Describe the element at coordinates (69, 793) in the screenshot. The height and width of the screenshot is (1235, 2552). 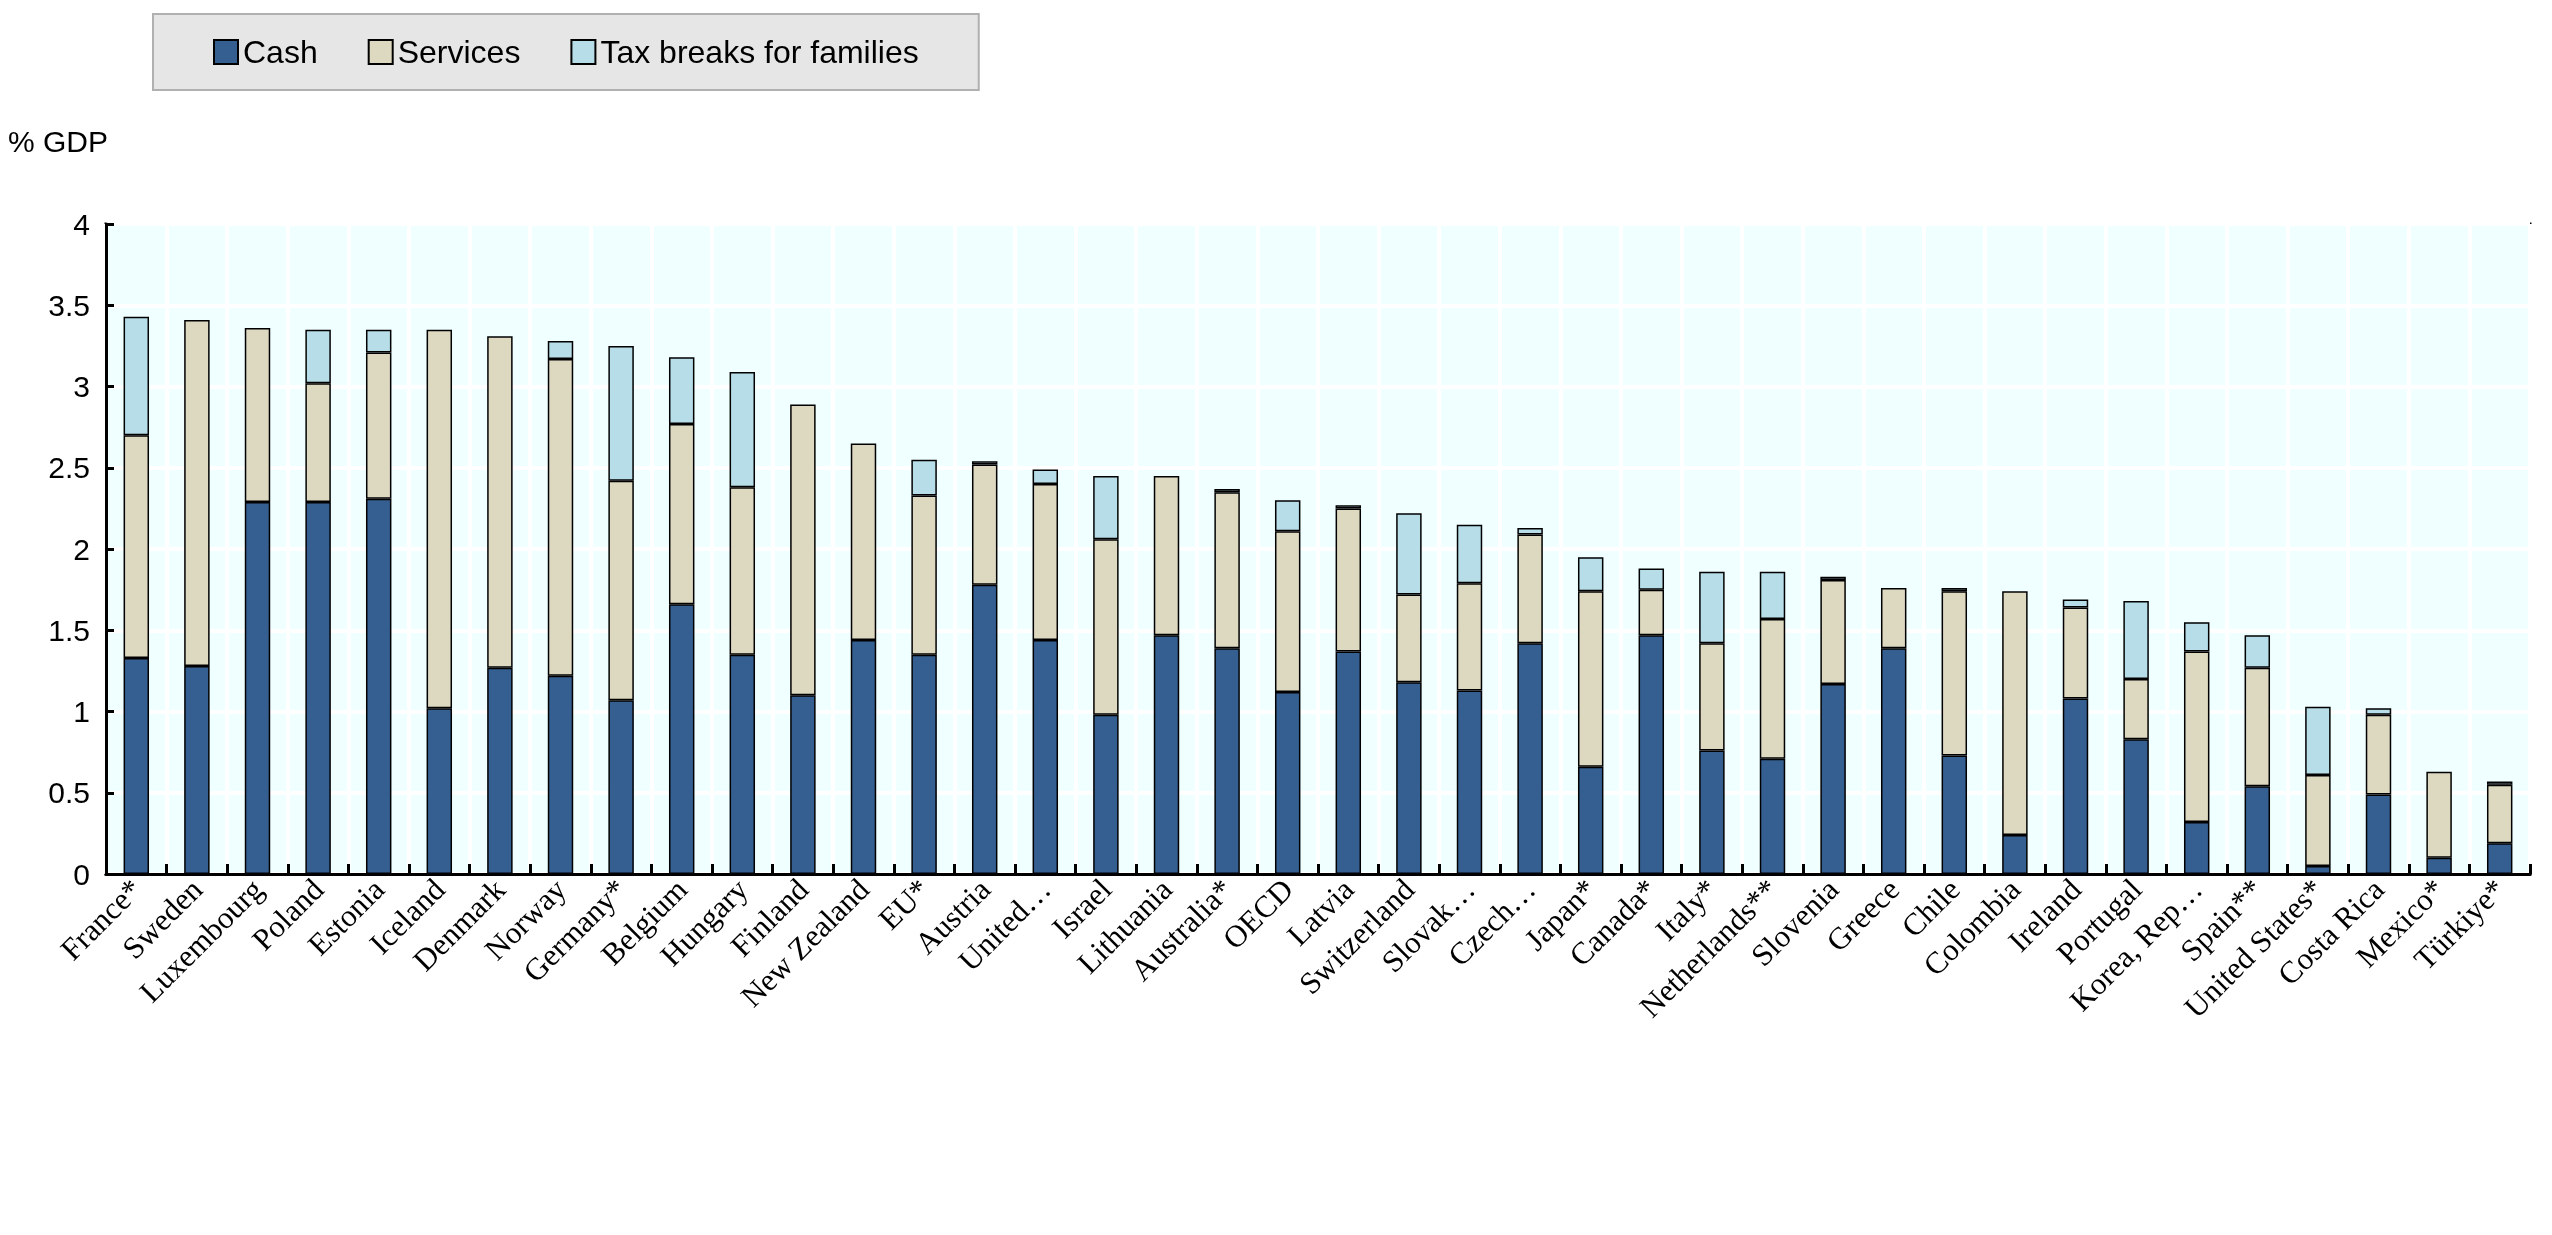
I see `y-tick-label: 0.5` at that location.